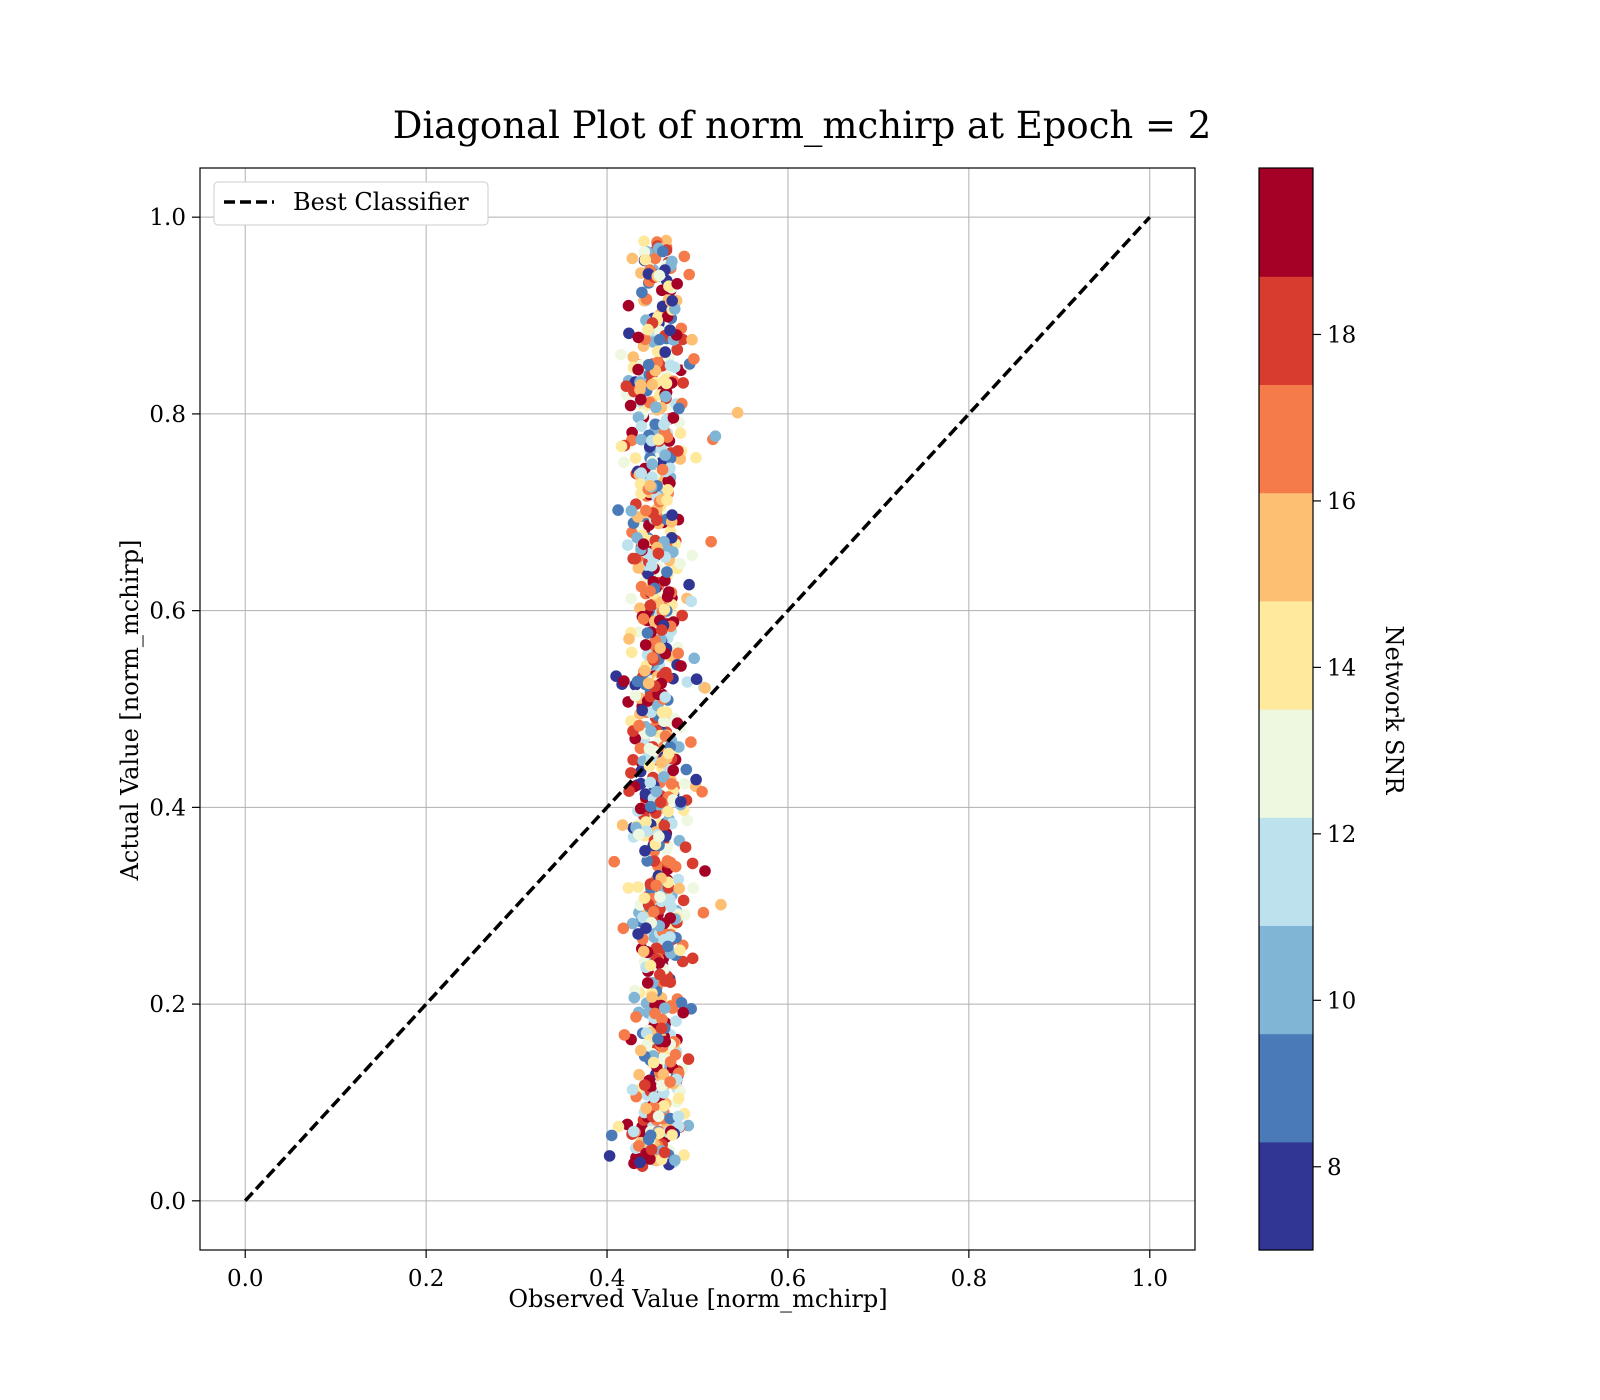 This screenshot has width=1600, height=1400. I want to click on y-axis-label: Actual Value [norm_mchirp], so click(130, 711).